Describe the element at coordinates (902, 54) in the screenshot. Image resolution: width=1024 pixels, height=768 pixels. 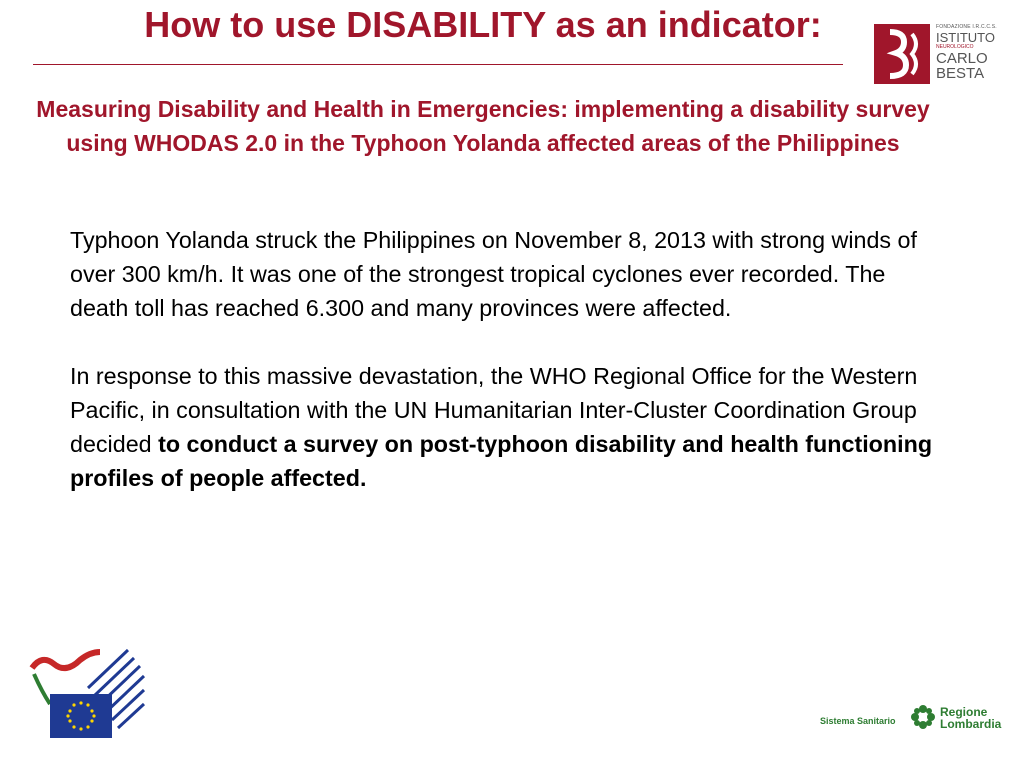
I see `besta-logo-icon` at that location.